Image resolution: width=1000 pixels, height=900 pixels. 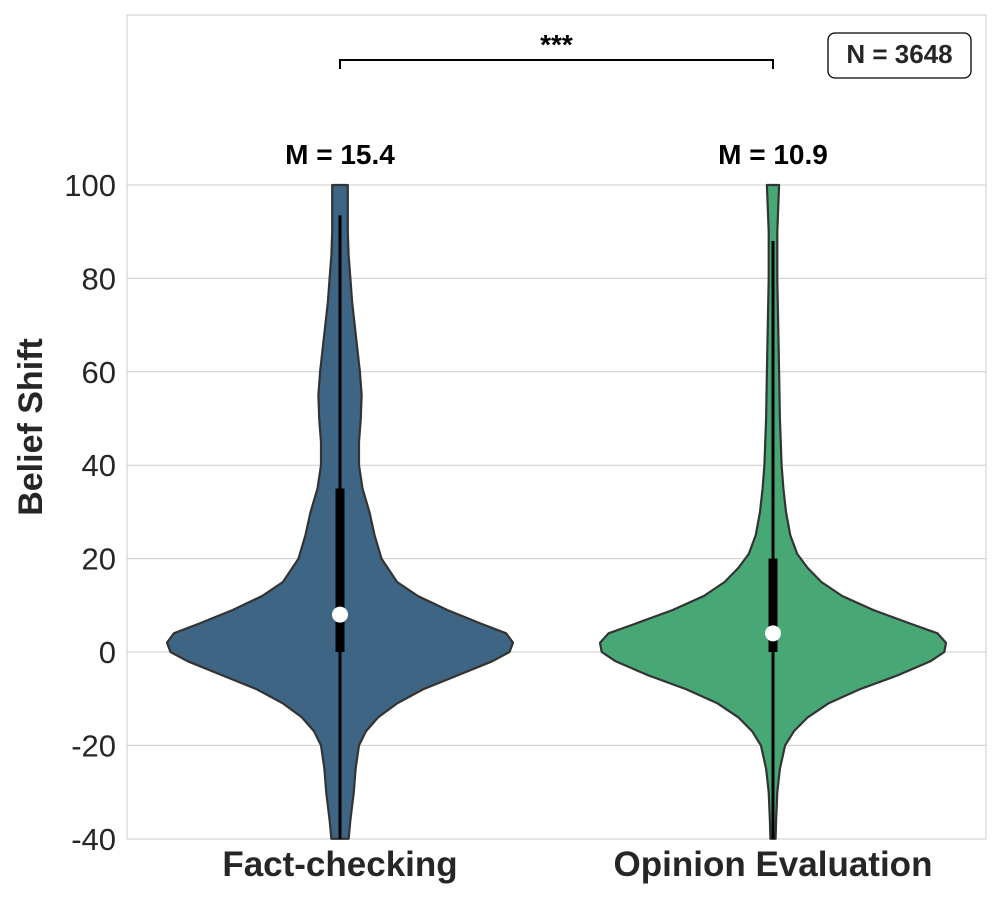 What do you see at coordinates (99, 372) in the screenshot?
I see `y-tick-label: 60` at bounding box center [99, 372].